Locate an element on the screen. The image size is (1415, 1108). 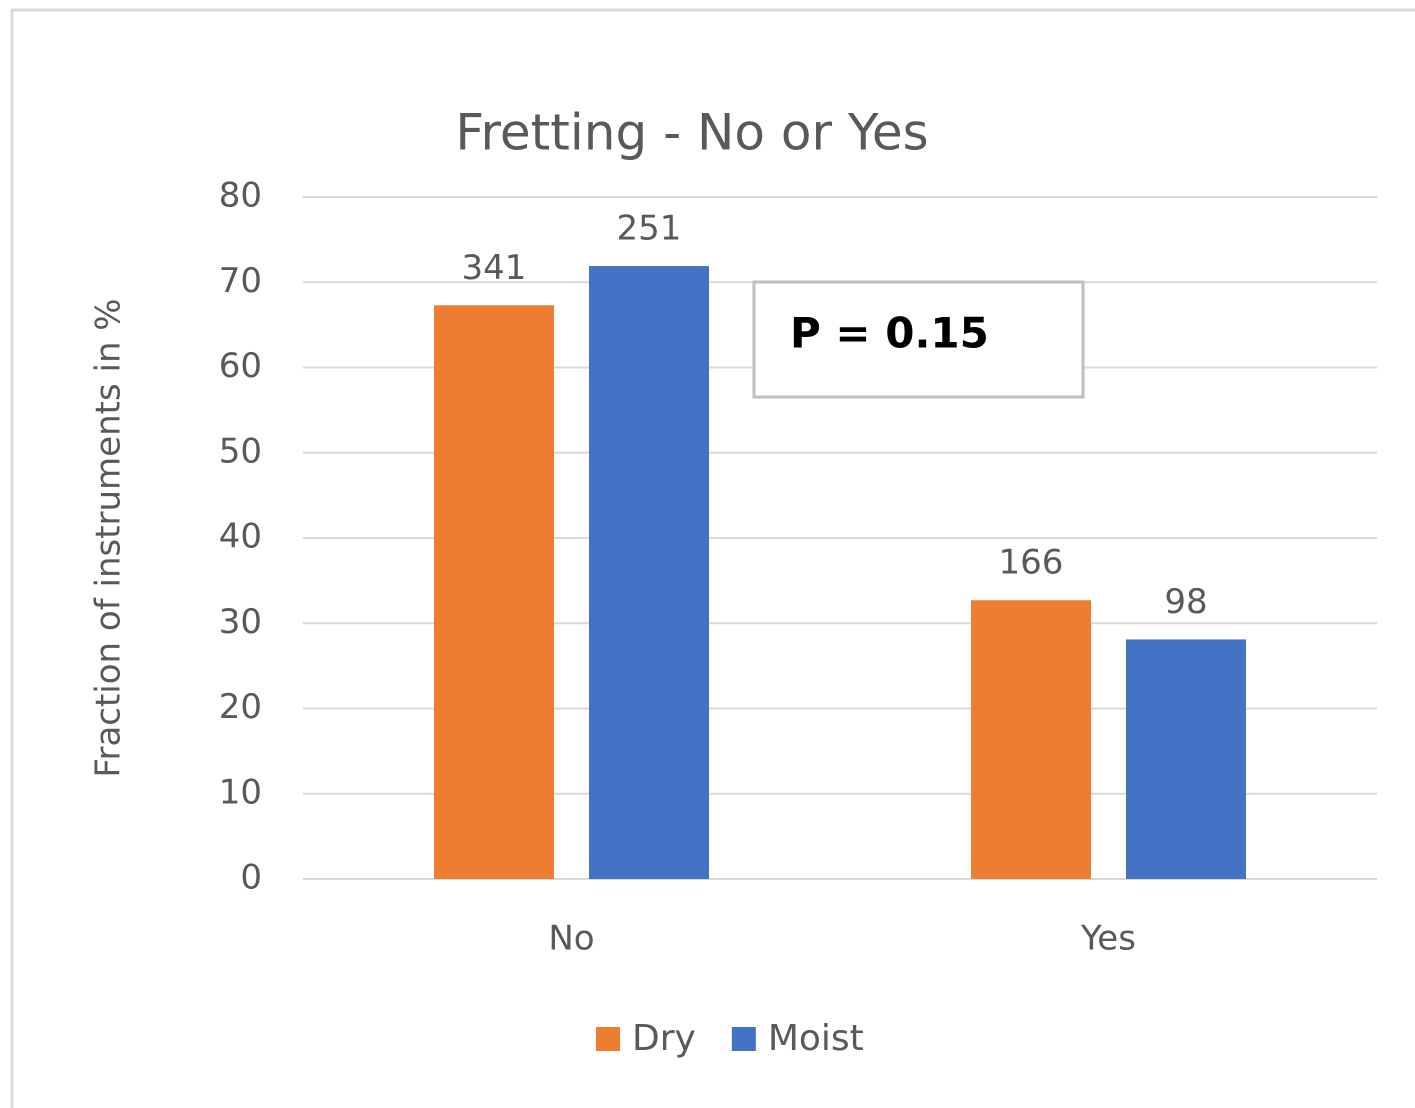
x-tick-label: No is located at coordinates (571, 939).